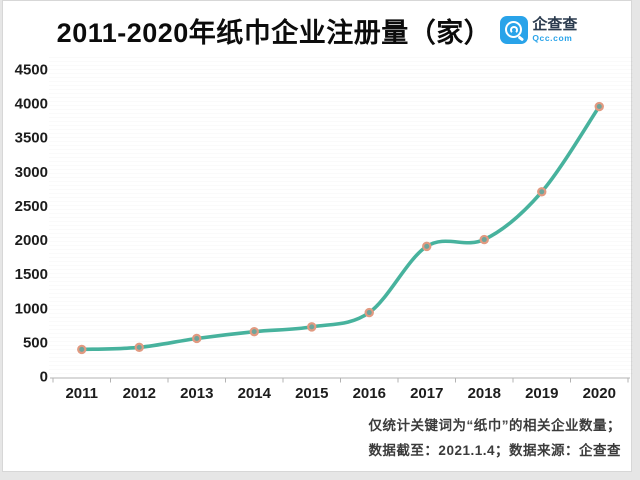 This screenshot has height=480, width=640. Describe the element at coordinates (31, 206) in the screenshot. I see `y-axis-label: 2500` at that location.